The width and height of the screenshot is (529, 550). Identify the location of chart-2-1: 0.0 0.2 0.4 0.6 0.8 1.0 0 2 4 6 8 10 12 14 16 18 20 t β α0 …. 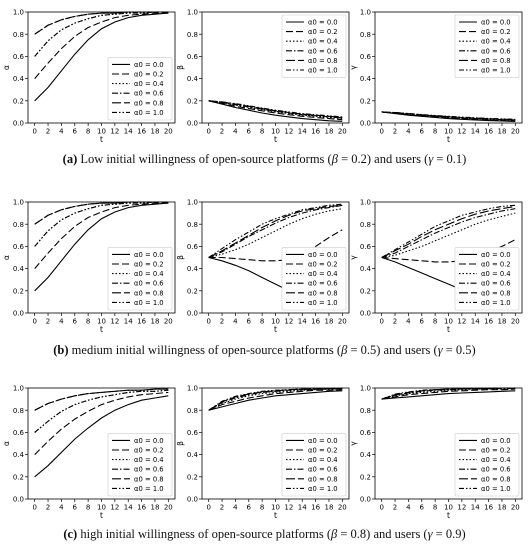
(263, 452).